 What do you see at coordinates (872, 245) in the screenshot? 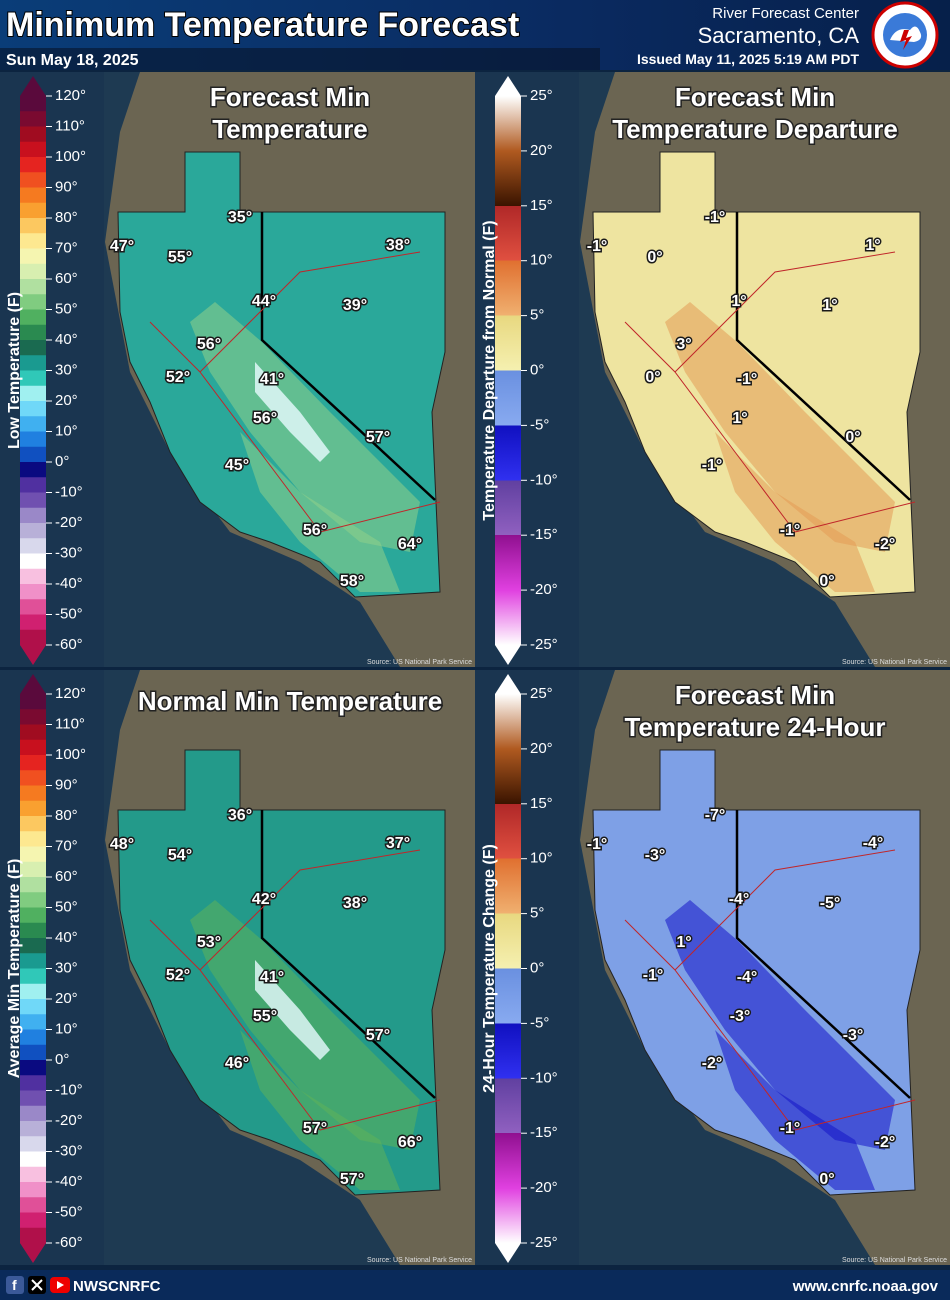
I see `temperature-label: 1°` at bounding box center [872, 245].